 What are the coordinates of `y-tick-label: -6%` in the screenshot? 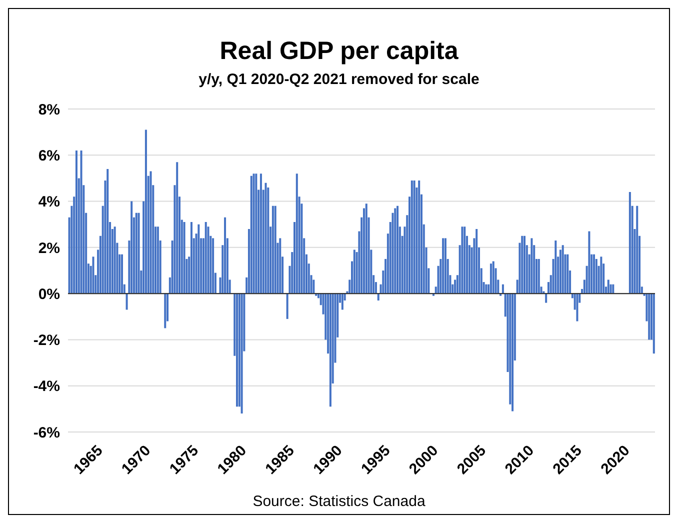 It's located at (46, 433).